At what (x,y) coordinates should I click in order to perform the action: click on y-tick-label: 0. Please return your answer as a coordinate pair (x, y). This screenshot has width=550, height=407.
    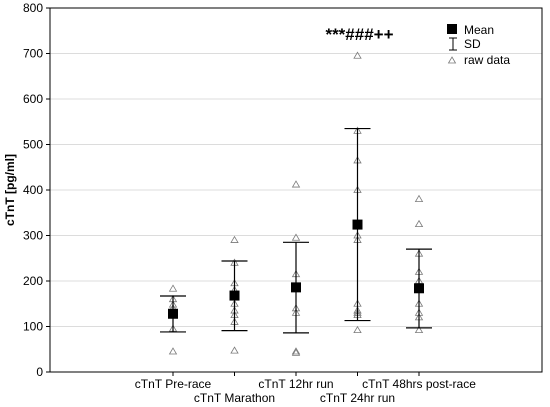
    Looking at the image, I should click on (39, 372).